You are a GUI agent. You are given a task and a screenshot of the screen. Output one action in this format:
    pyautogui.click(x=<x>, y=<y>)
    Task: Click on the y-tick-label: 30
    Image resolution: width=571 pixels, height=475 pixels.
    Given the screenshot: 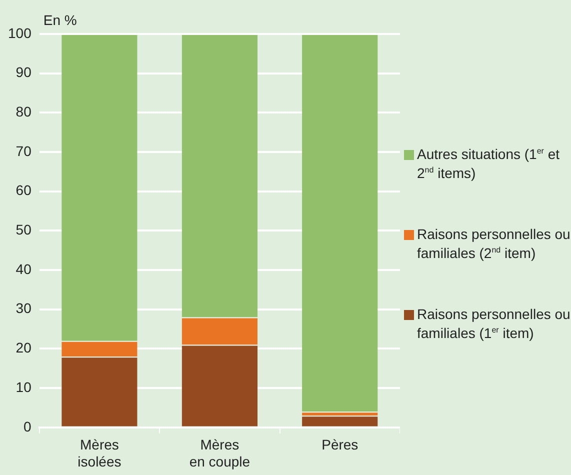 What is the action you would take?
    pyautogui.click(x=24, y=308)
    